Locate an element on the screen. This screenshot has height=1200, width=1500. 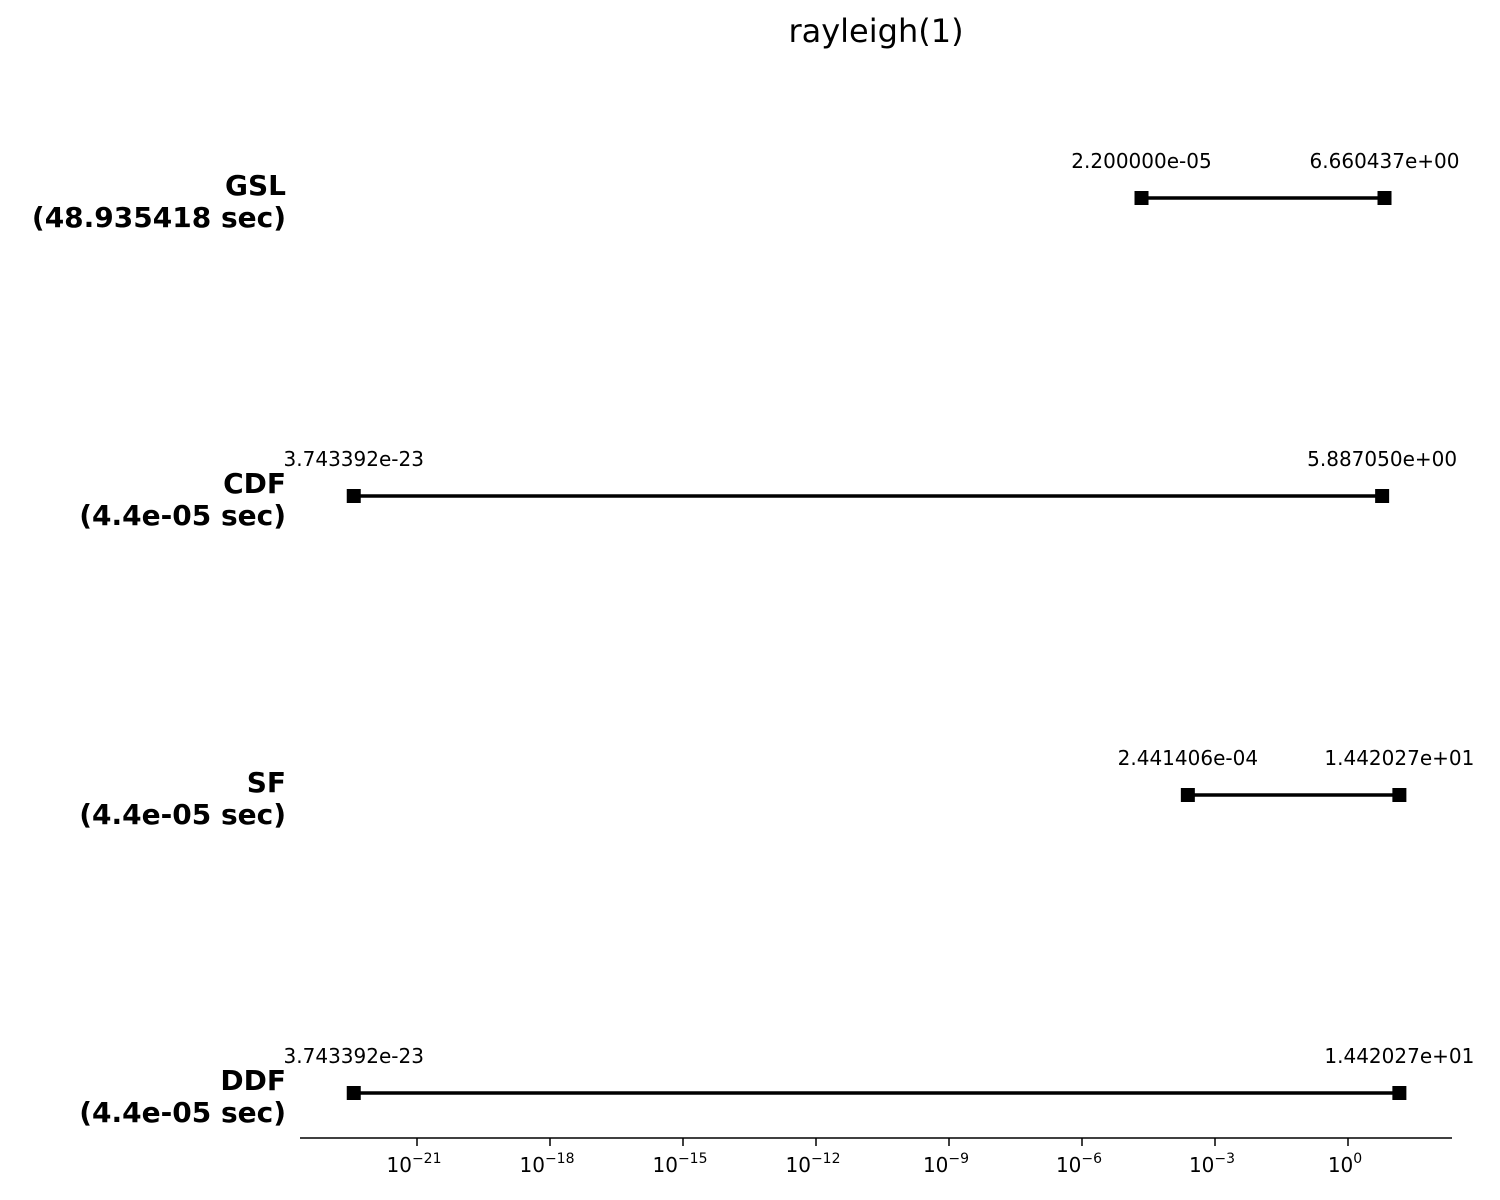
x-tick-exponent: −18 is located at coordinates (560, 1159).